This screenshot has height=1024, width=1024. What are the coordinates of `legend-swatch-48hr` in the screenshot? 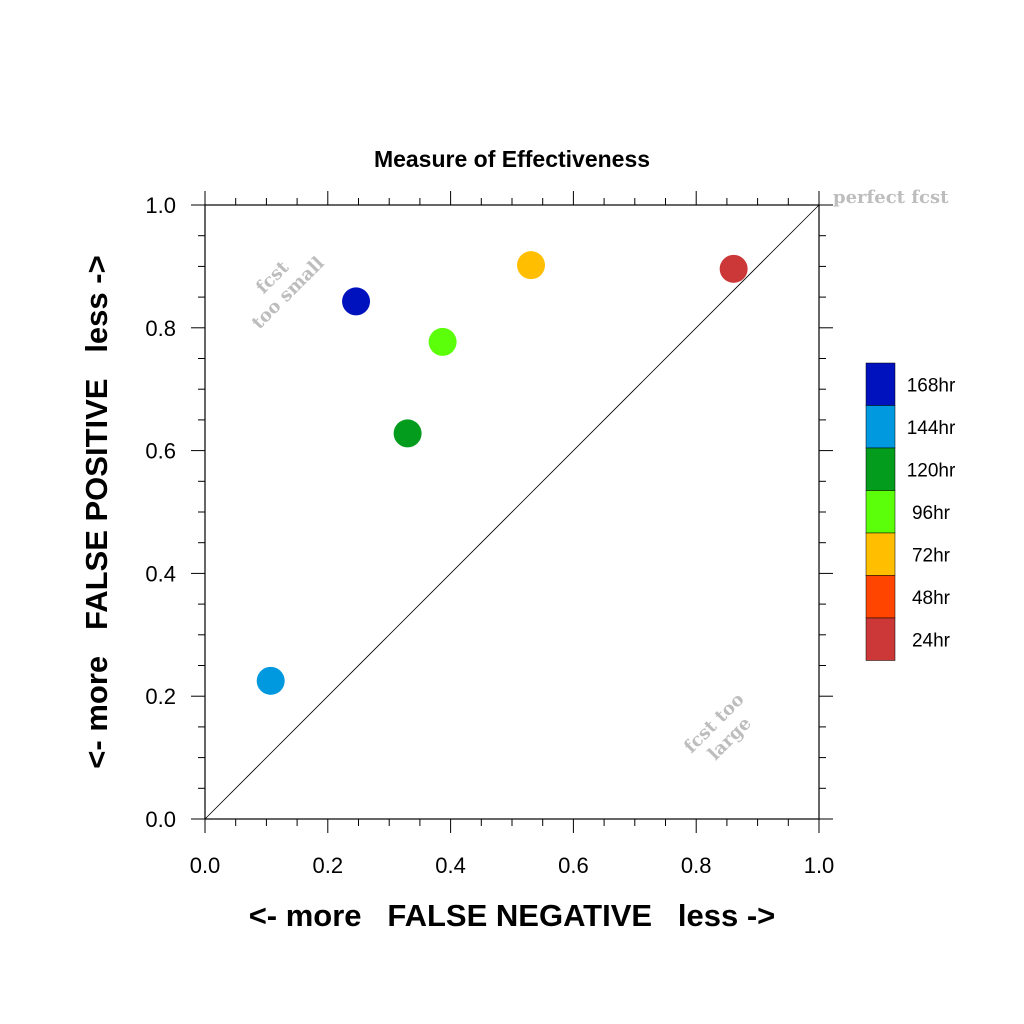 It's located at (880, 597).